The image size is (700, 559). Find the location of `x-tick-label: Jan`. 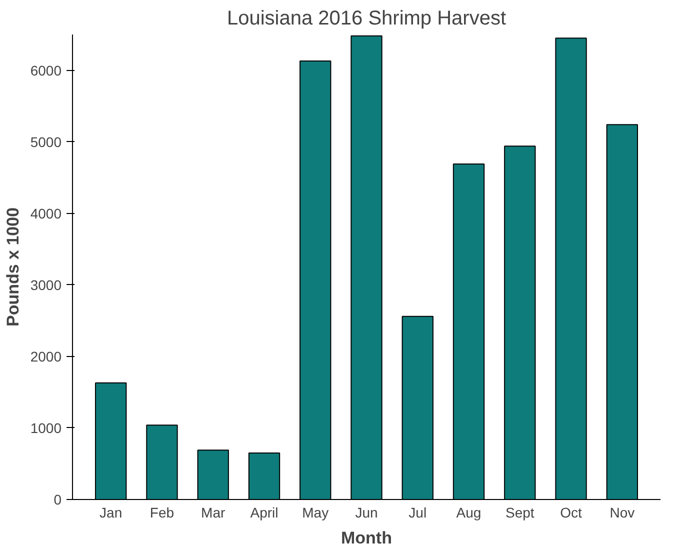

x-tick-label: Jan is located at coordinates (111, 512).